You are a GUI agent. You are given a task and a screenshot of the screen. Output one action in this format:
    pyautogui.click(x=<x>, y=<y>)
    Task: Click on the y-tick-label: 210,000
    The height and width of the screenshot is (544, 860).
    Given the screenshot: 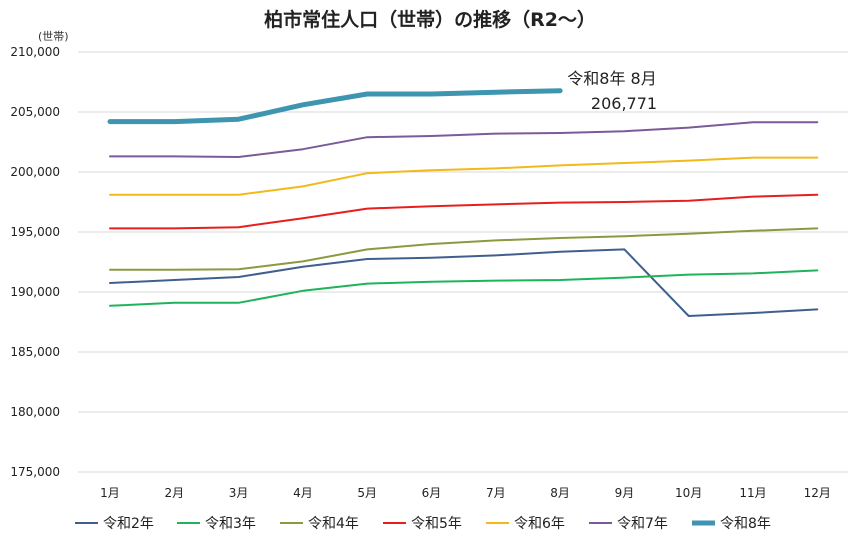 What is the action you would take?
    pyautogui.click(x=35, y=52)
    